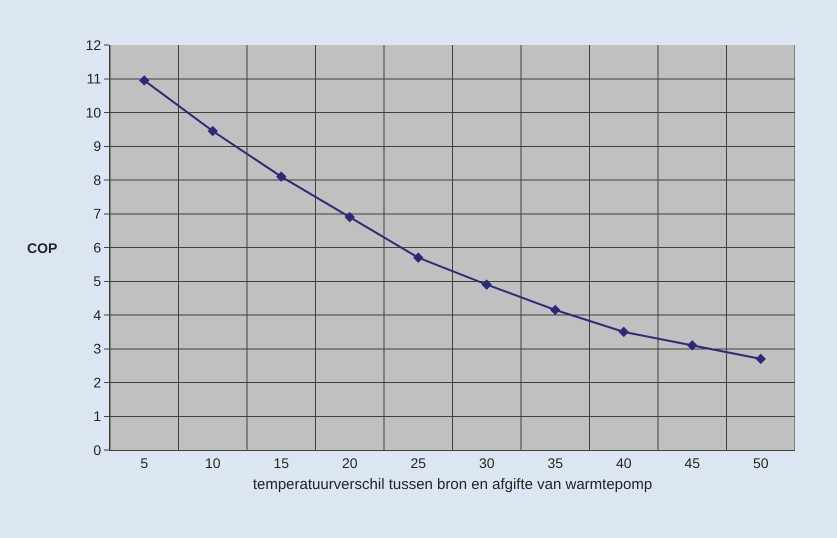  What do you see at coordinates (418, 462) in the screenshot?
I see `x-tick-label: 25` at bounding box center [418, 462].